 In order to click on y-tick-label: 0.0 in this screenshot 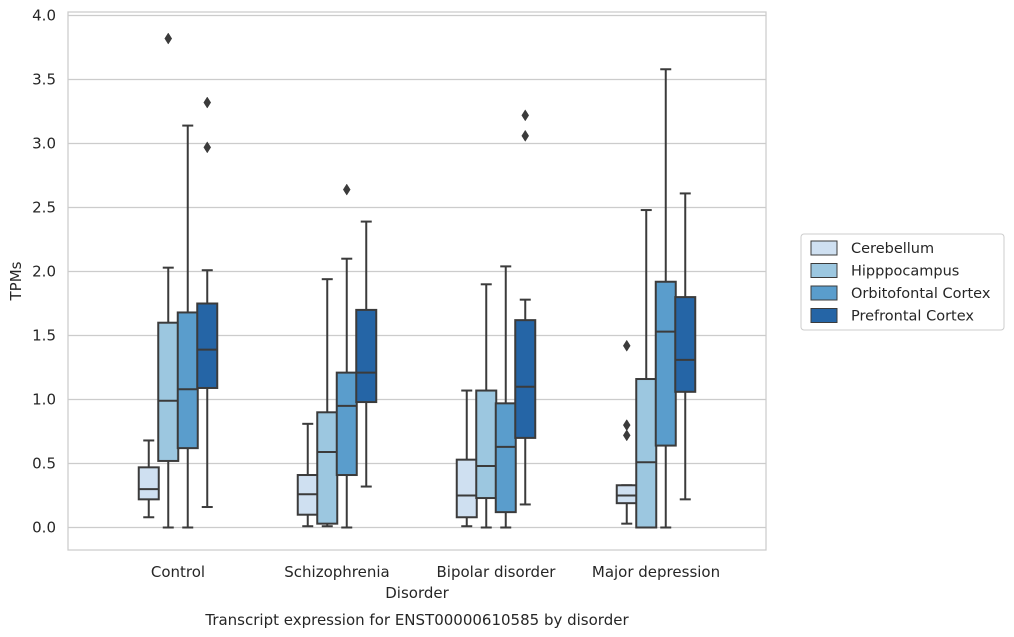, I will do `click(44, 528)`.